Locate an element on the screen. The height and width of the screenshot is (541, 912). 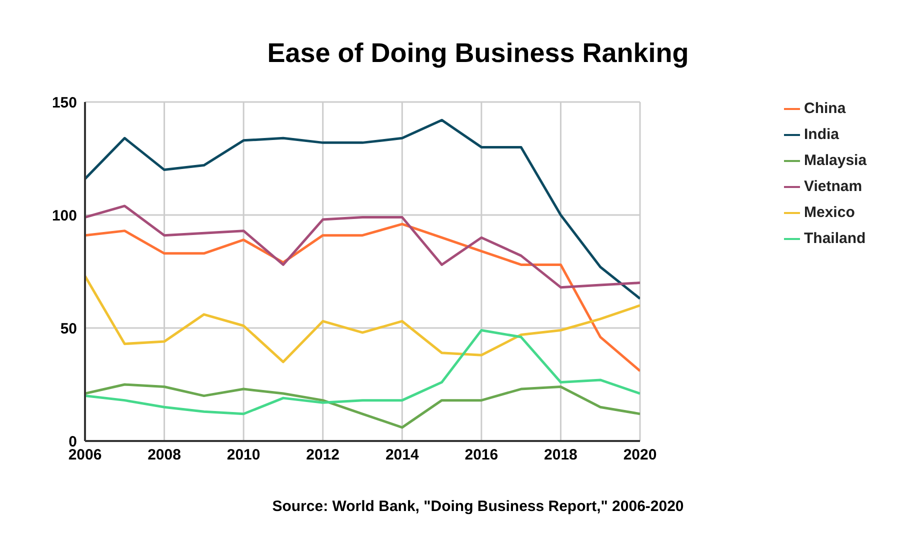
x-tick-label: 2014 is located at coordinates (402, 455).